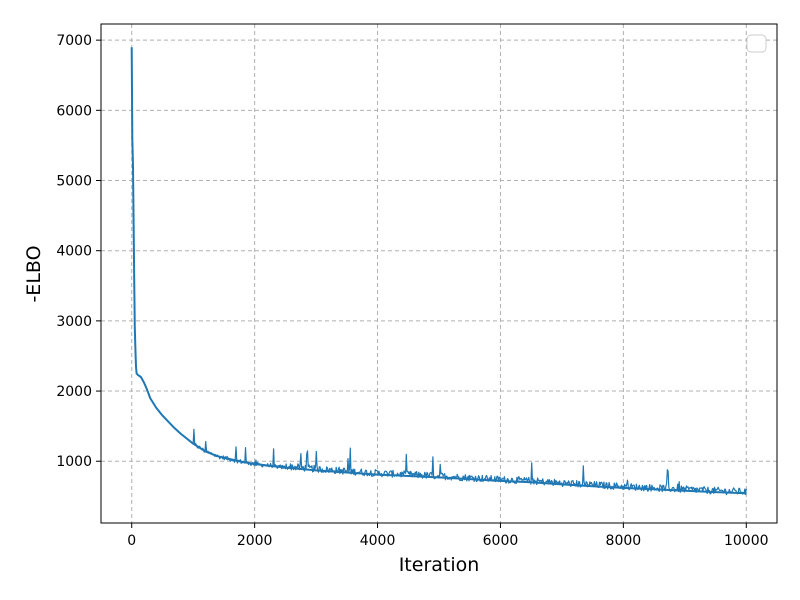 The width and height of the screenshot is (800, 600). Describe the element at coordinates (746, 541) in the screenshot. I see `x-tick-label: 10000` at that location.